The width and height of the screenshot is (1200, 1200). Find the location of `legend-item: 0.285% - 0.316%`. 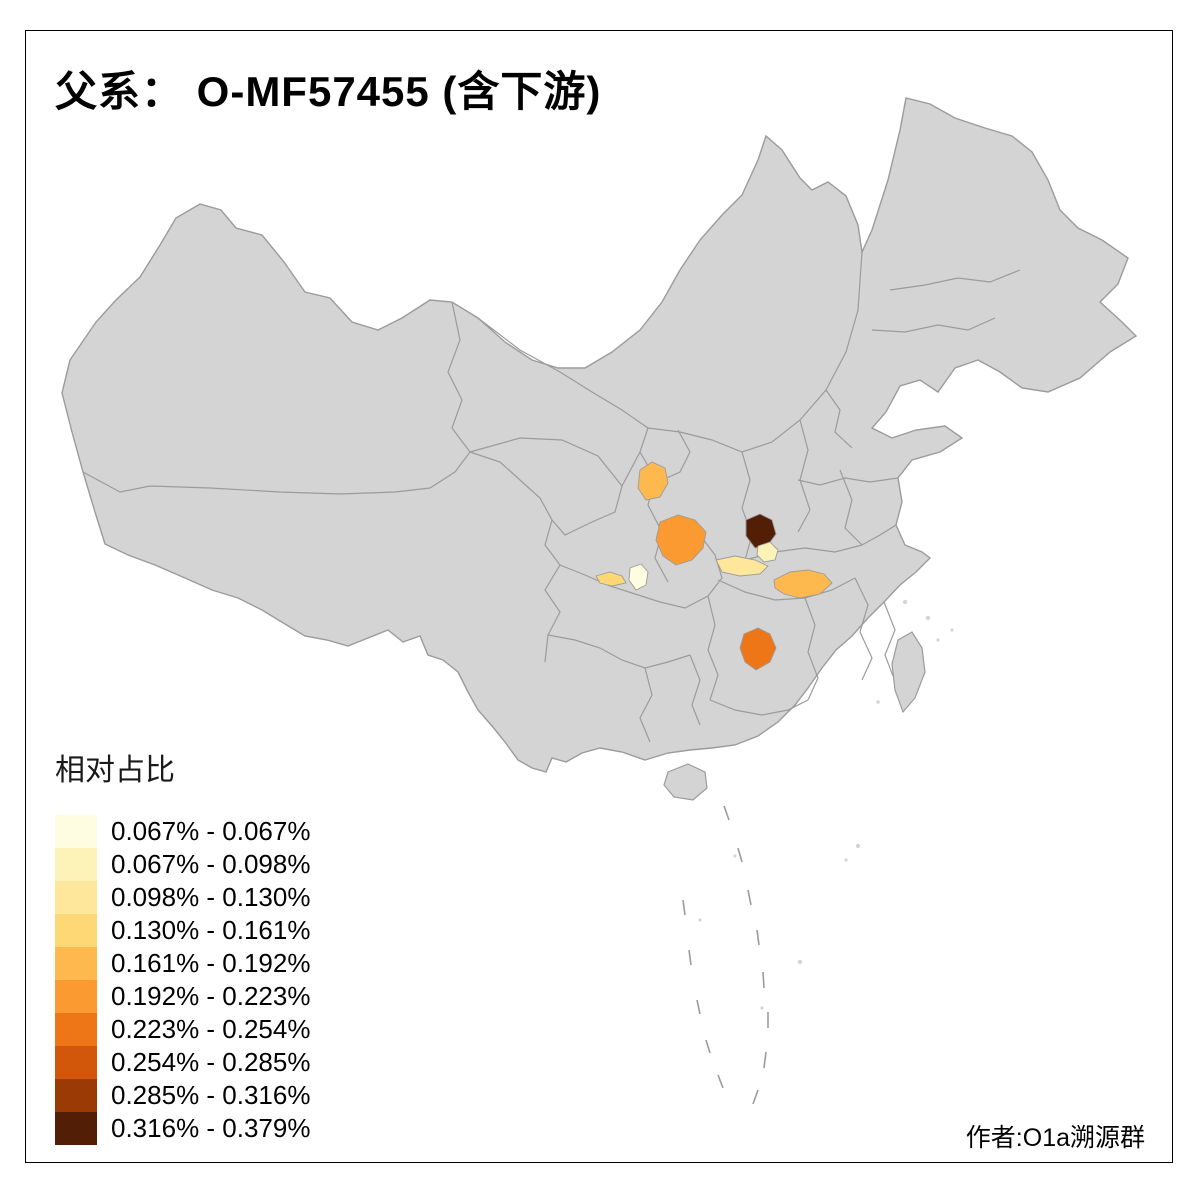

legend-item: 0.285% - 0.316% is located at coordinates (182, 1095).